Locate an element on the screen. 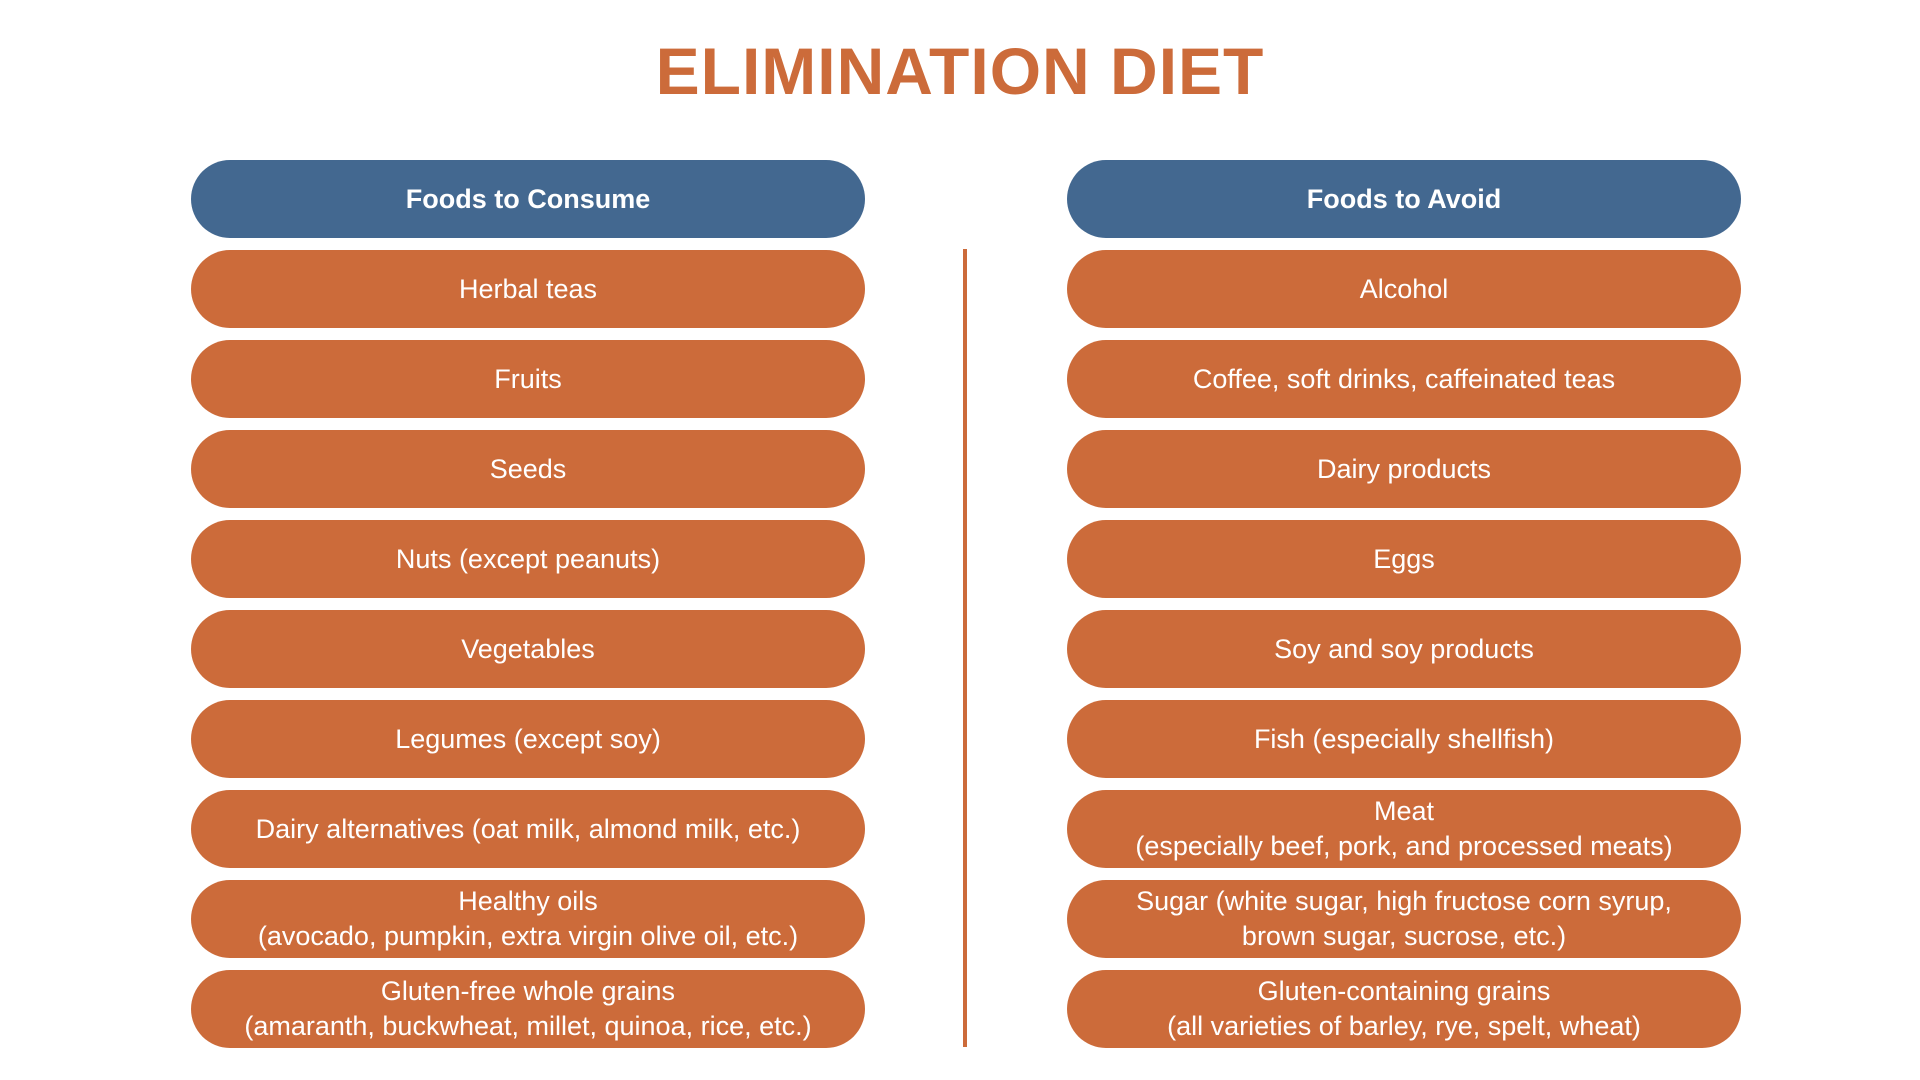  avoid-item: Alcohol is located at coordinates (1404, 289).